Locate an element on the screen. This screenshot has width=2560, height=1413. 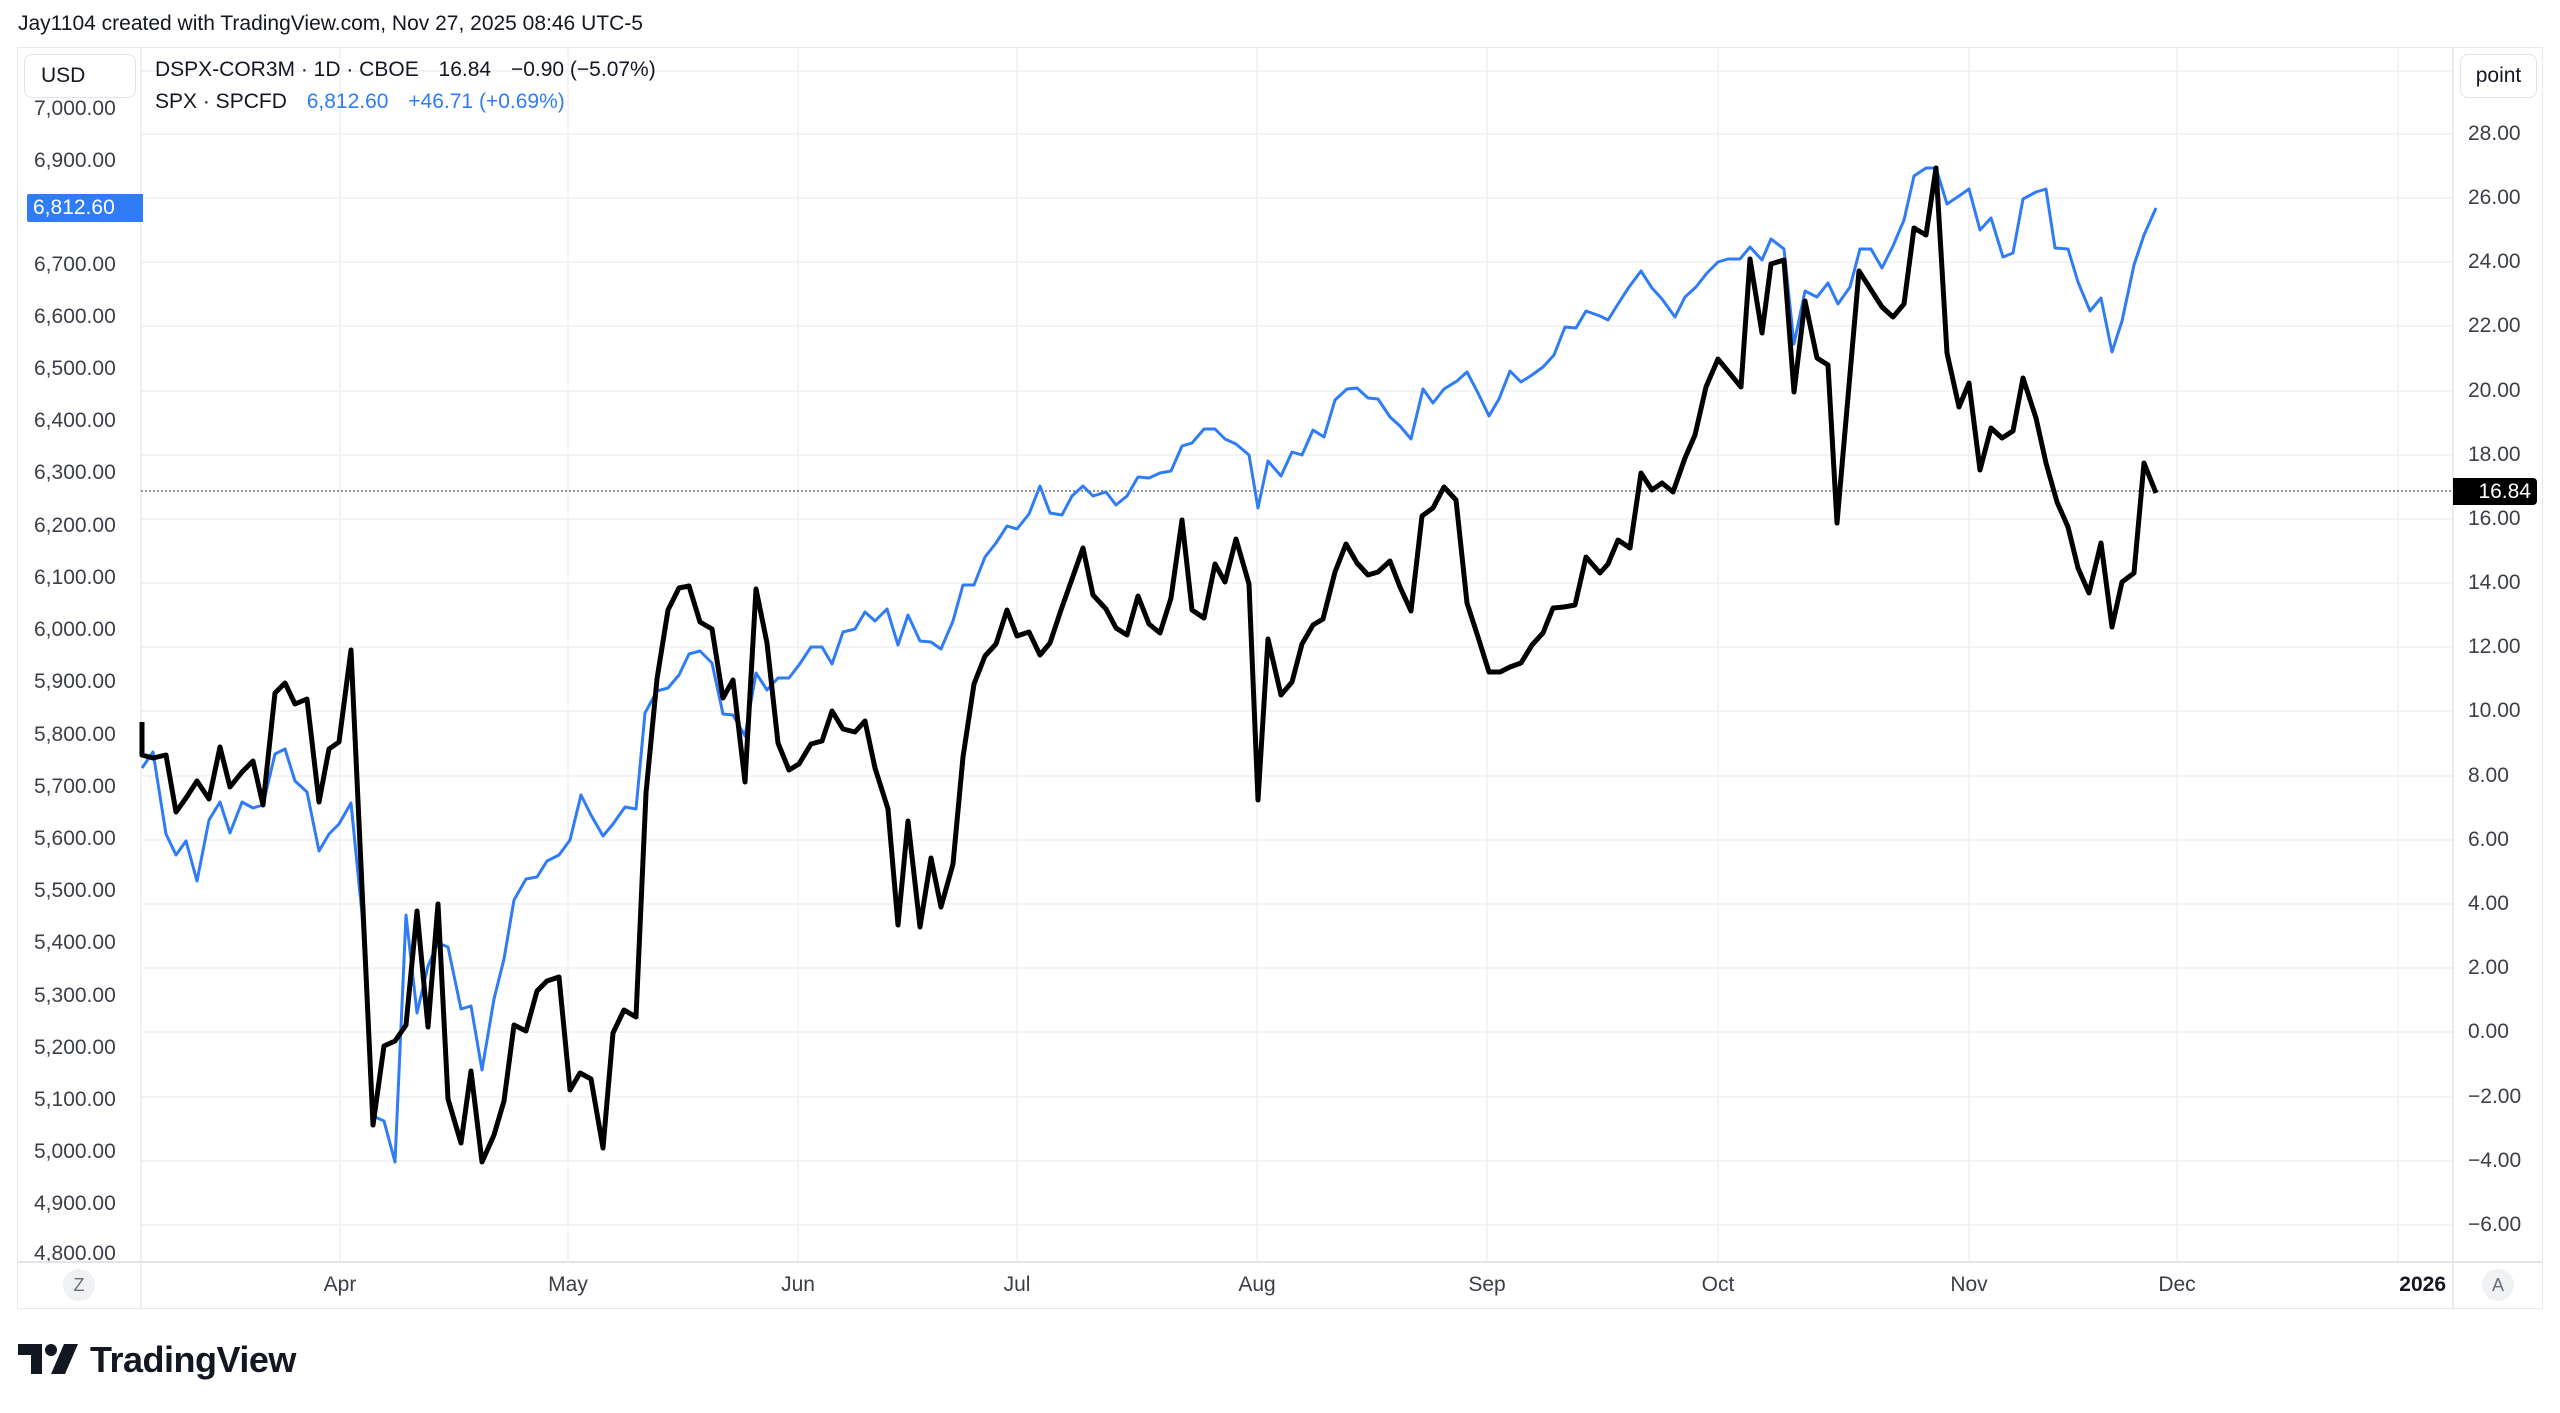
left-tick: 7,000.00 is located at coordinates (75, 108).